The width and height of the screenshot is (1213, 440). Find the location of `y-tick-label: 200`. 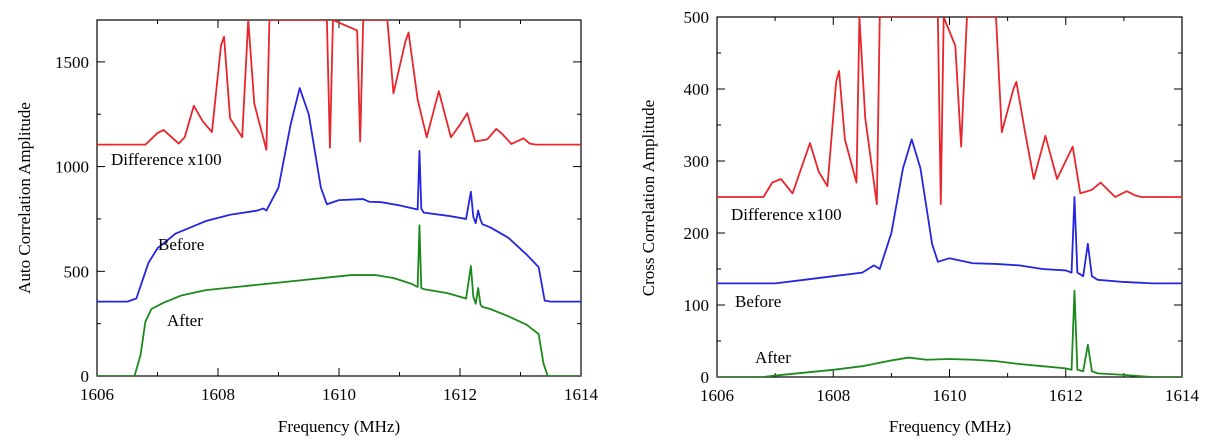

y-tick-label: 200 is located at coordinates (697, 233).